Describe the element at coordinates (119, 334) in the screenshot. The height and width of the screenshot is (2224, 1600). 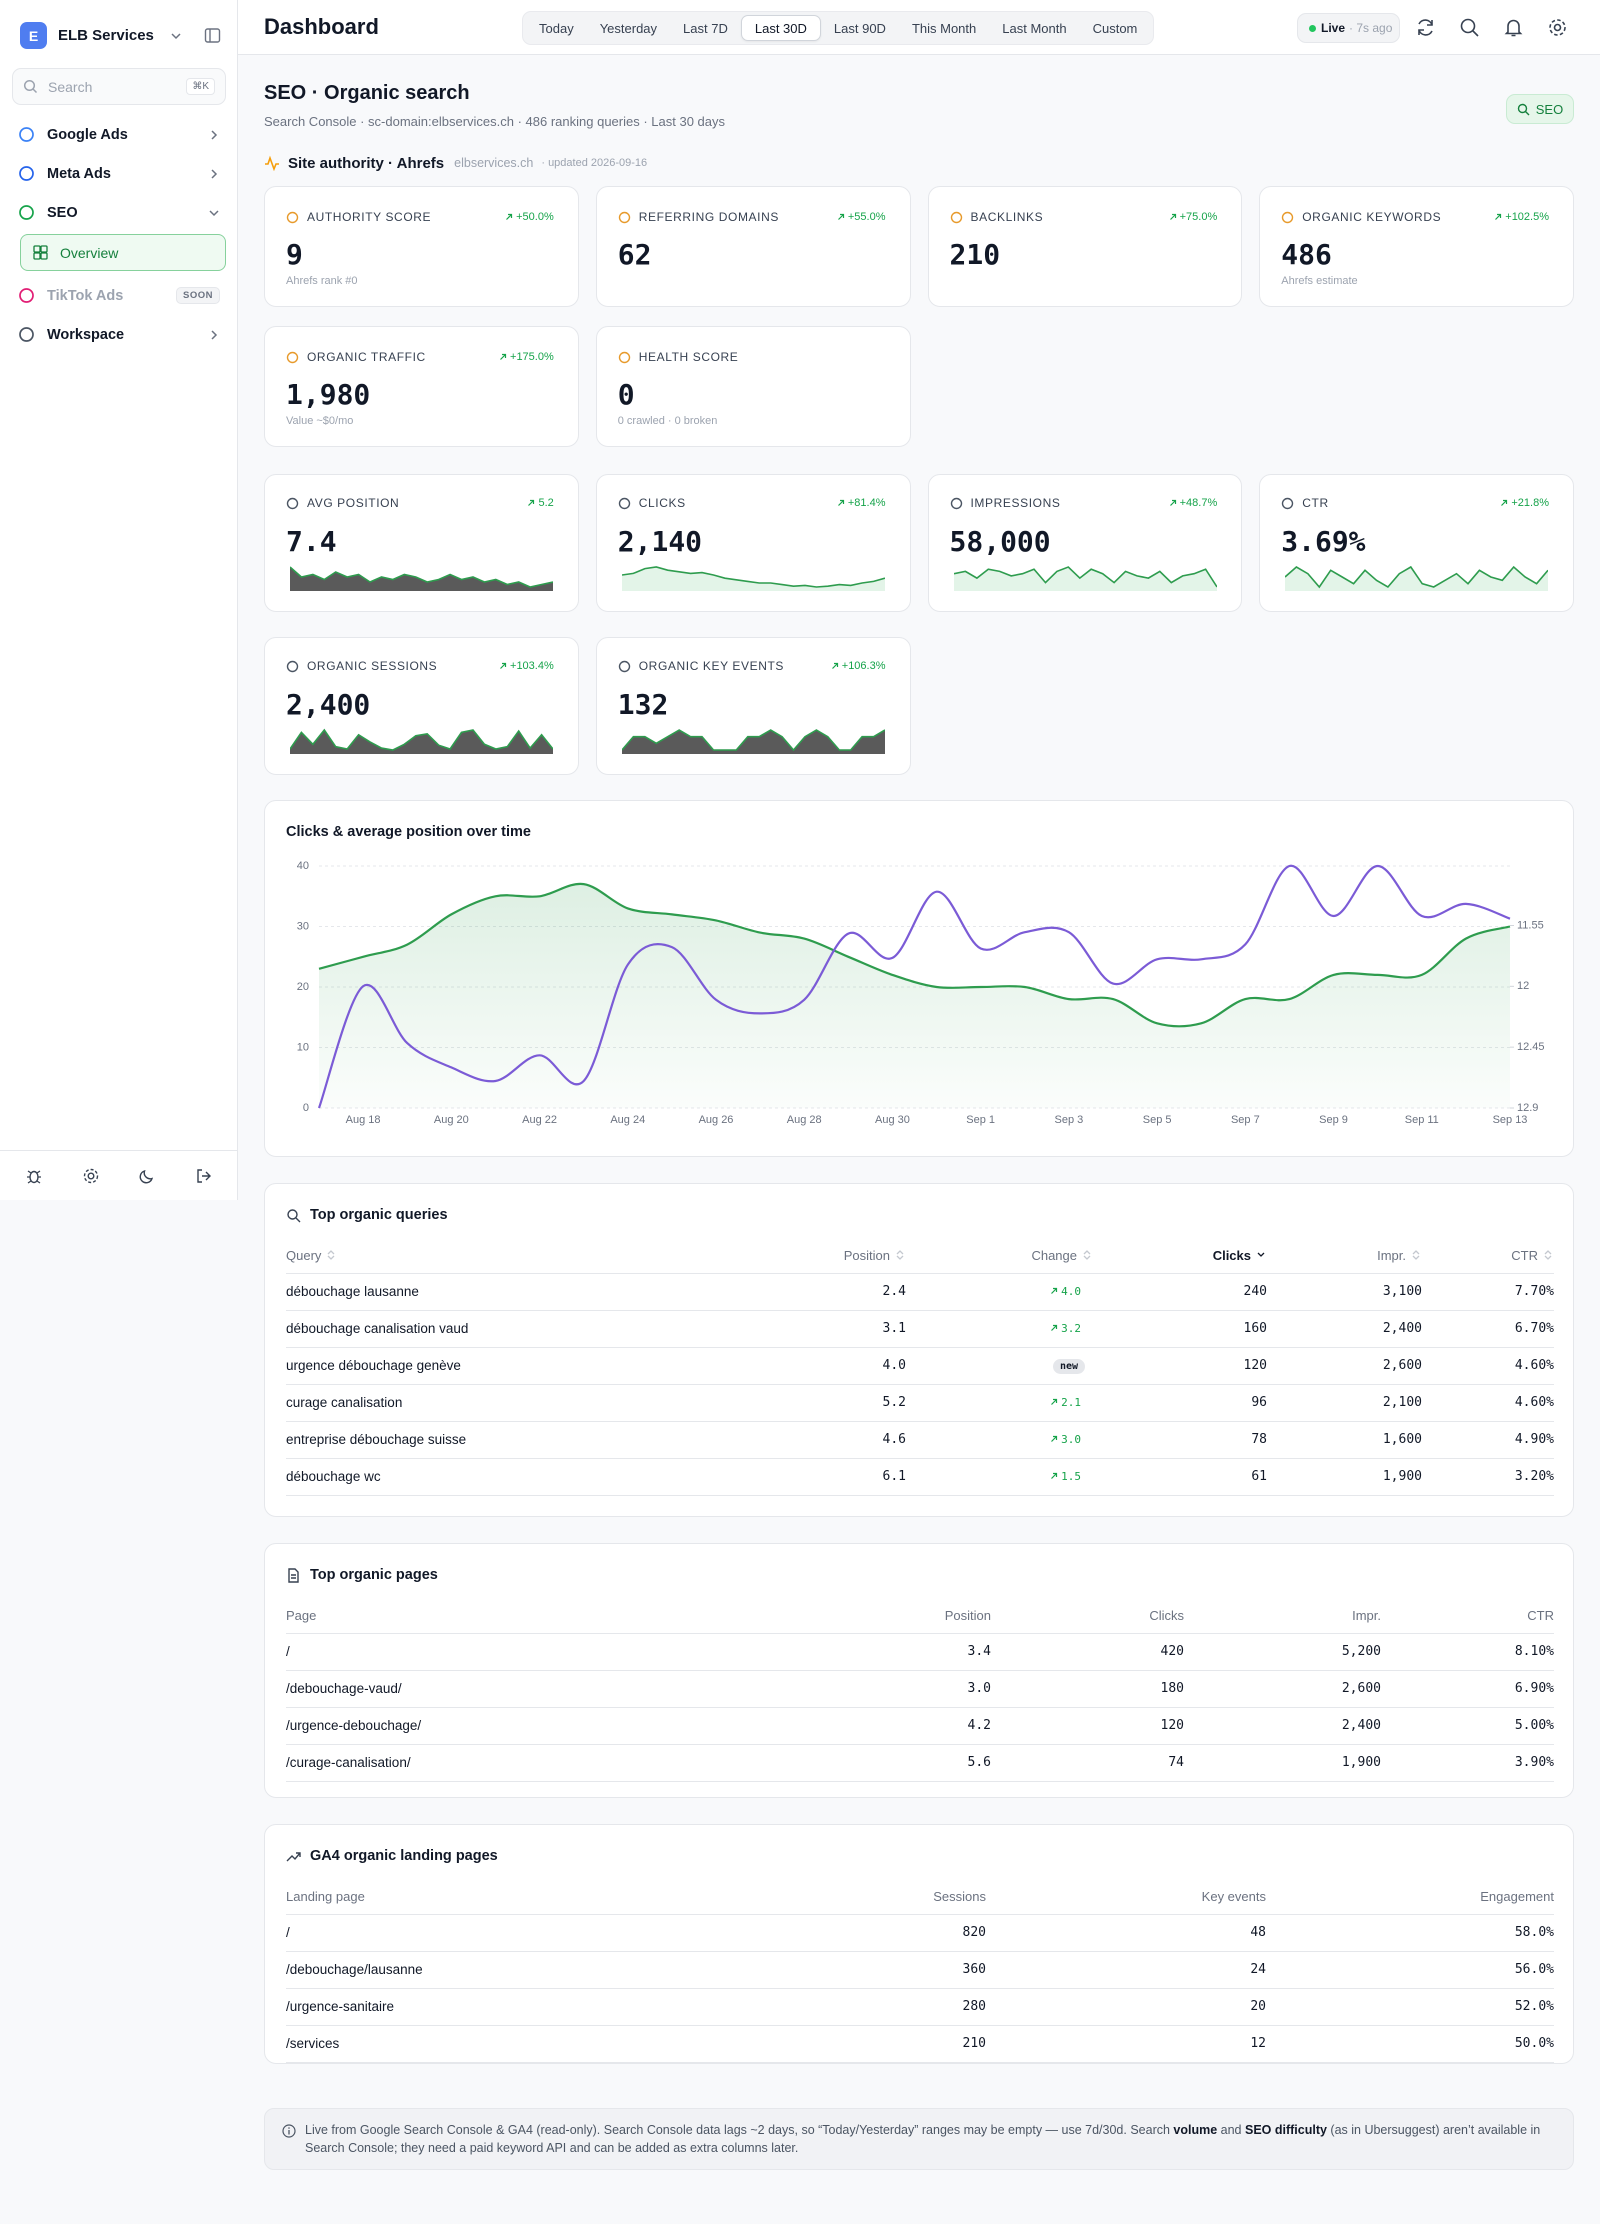
I see `nav-item: Workspace` at that location.